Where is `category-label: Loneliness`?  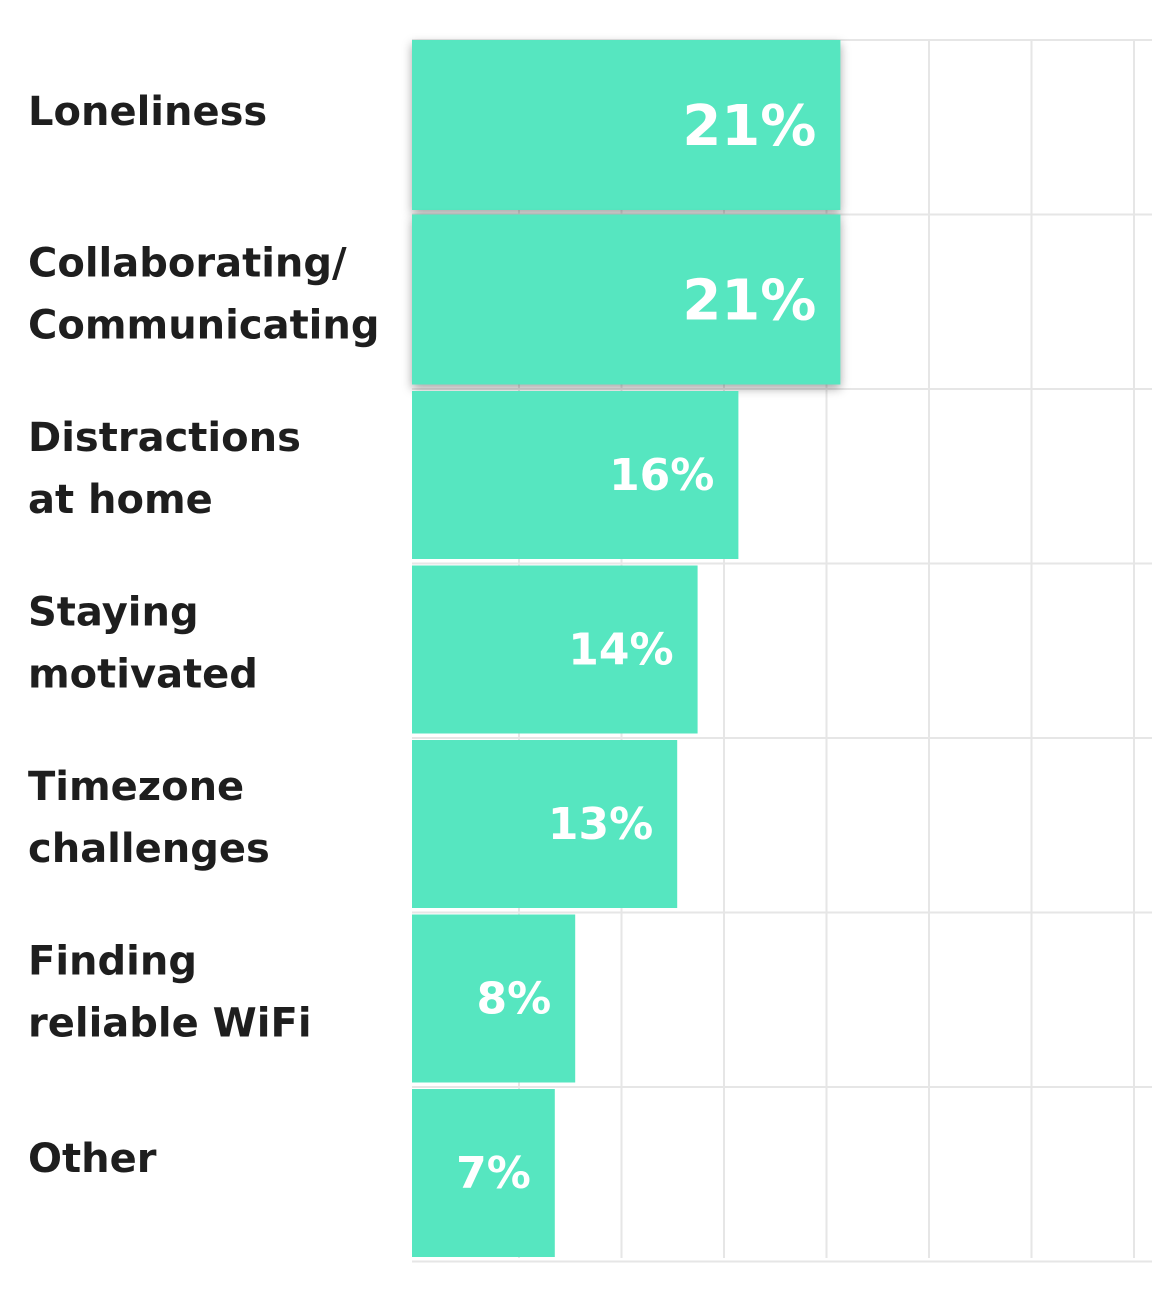 category-label: Loneliness is located at coordinates (147, 112).